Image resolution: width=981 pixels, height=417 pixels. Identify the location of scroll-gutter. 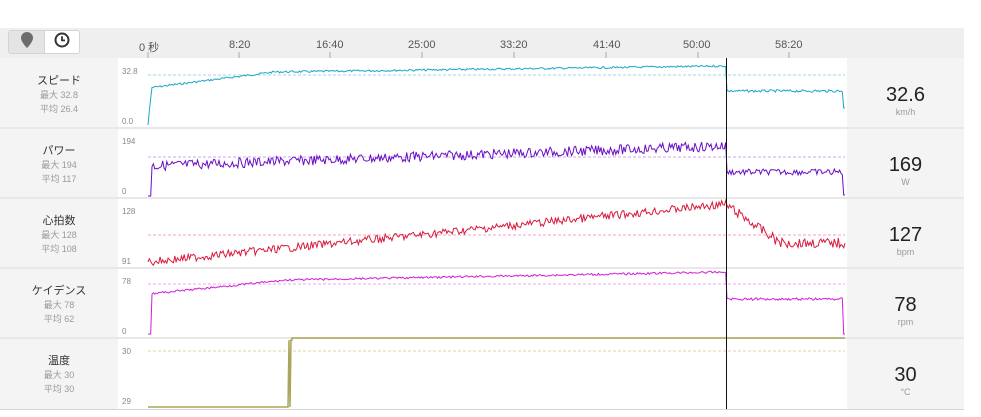
(972, 220).